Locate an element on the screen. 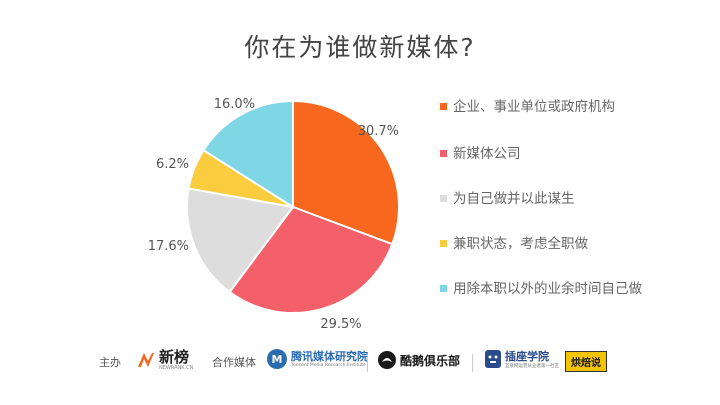 The width and height of the screenshot is (720, 405). chazuo-sub: 互联网运营从业者第一社区 is located at coordinates (532, 366).